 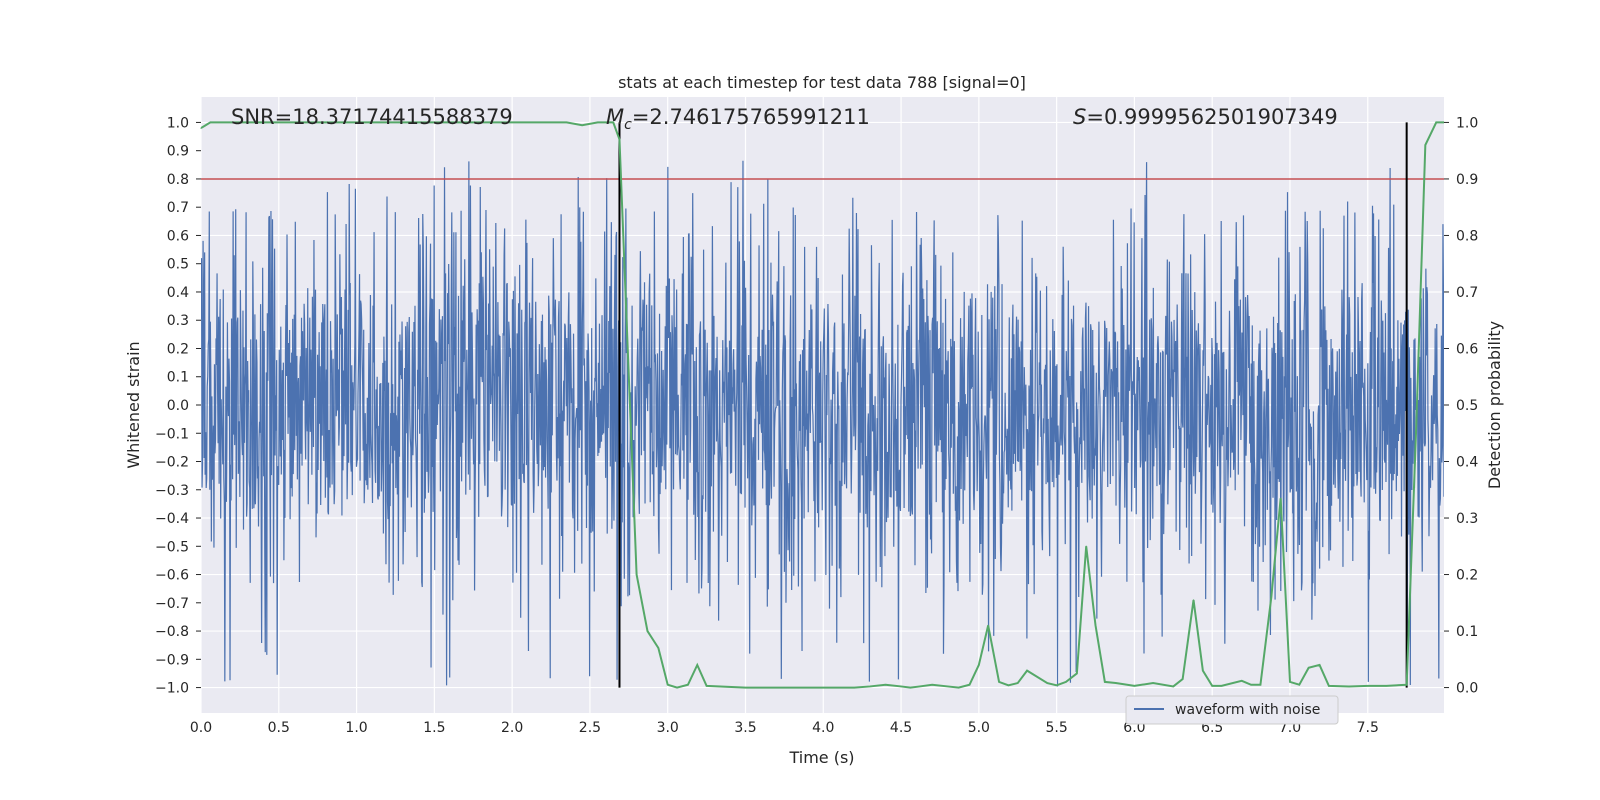 I want to click on y-tick-label: −1.0, so click(x=172, y=689).